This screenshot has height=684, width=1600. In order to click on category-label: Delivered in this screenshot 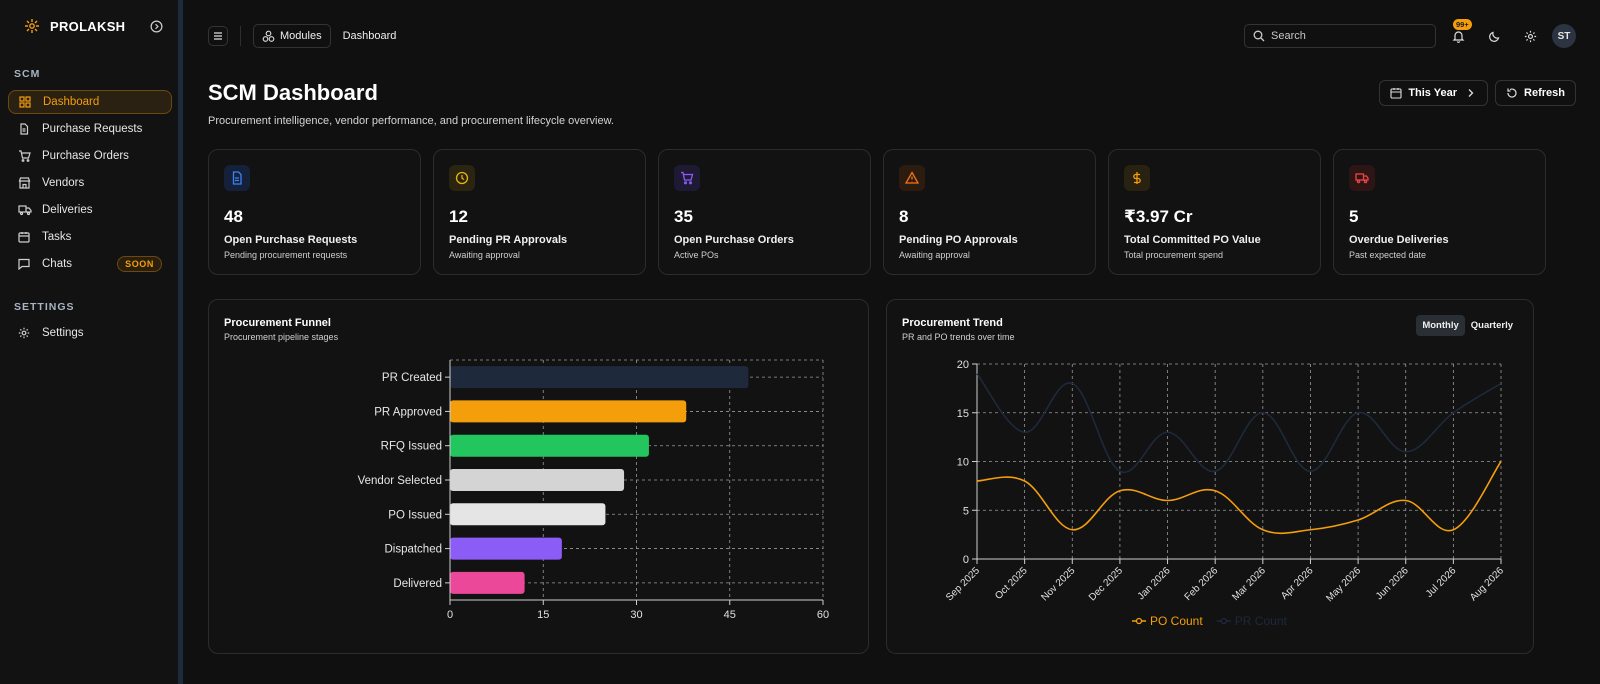, I will do `click(417, 584)`.